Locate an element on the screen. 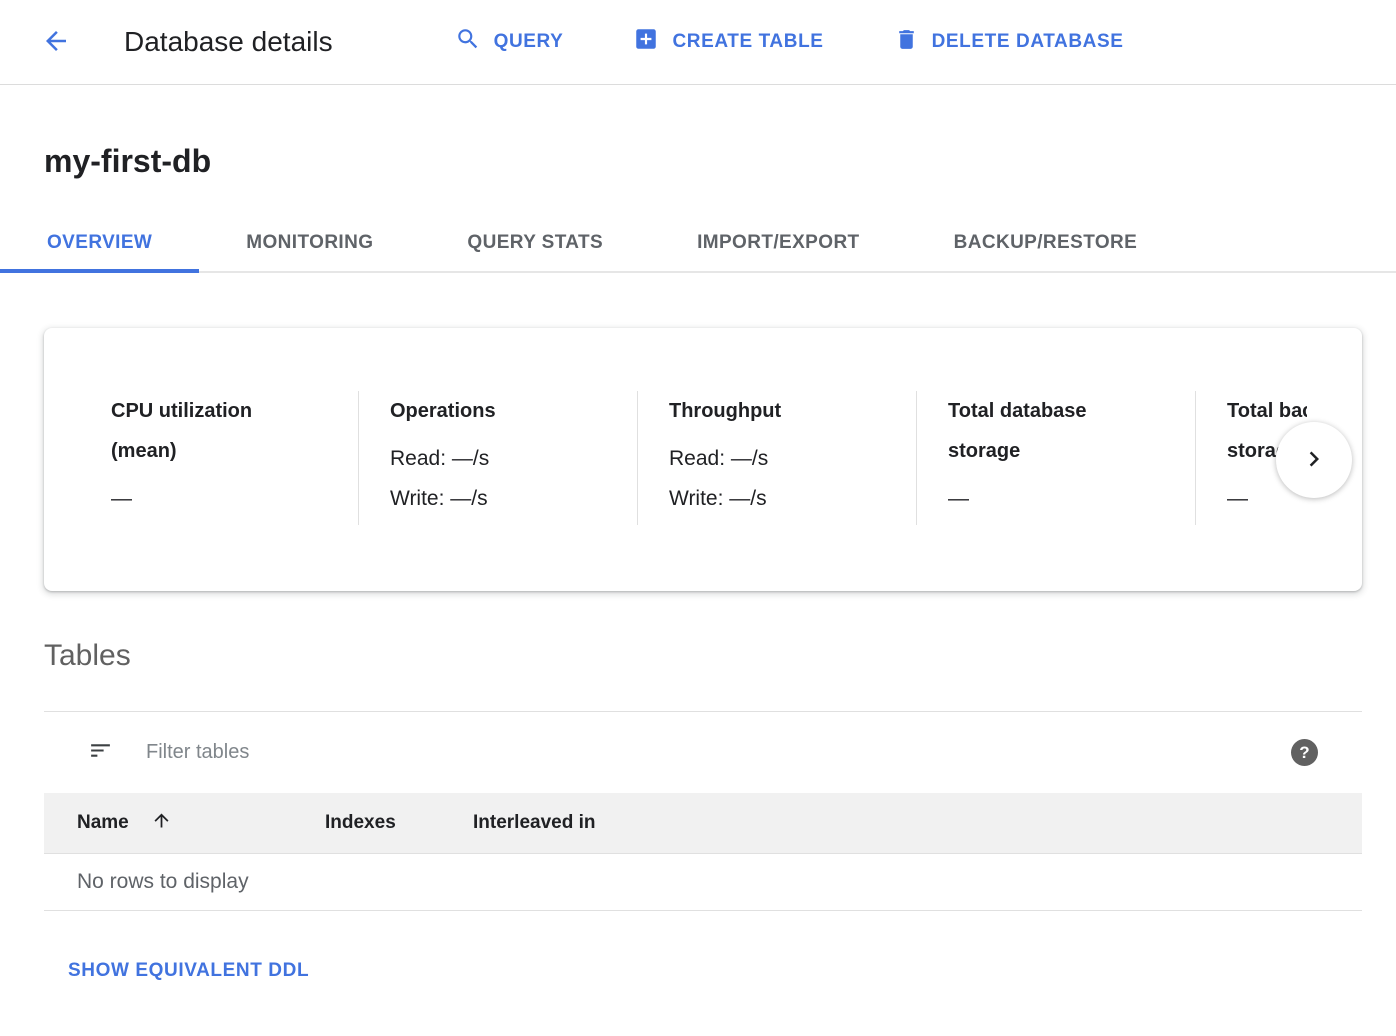  arrow-back-icon is located at coordinates (56, 42).